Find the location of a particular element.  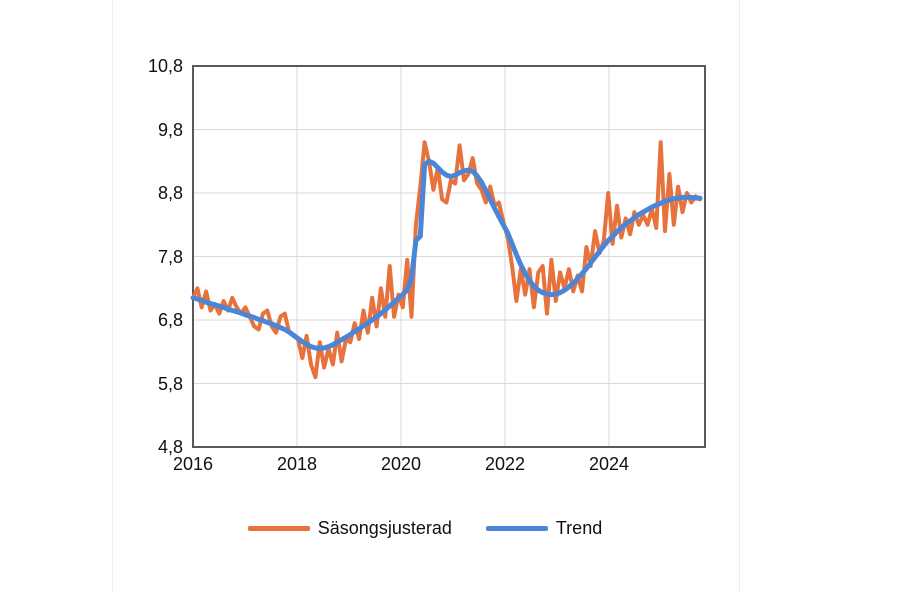

legend-line-swatch-orange is located at coordinates (278, 528).